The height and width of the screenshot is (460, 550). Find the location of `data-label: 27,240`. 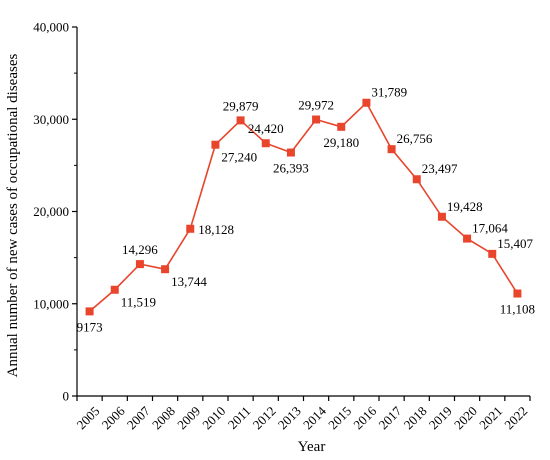

data-label: 27,240 is located at coordinates (239, 157).